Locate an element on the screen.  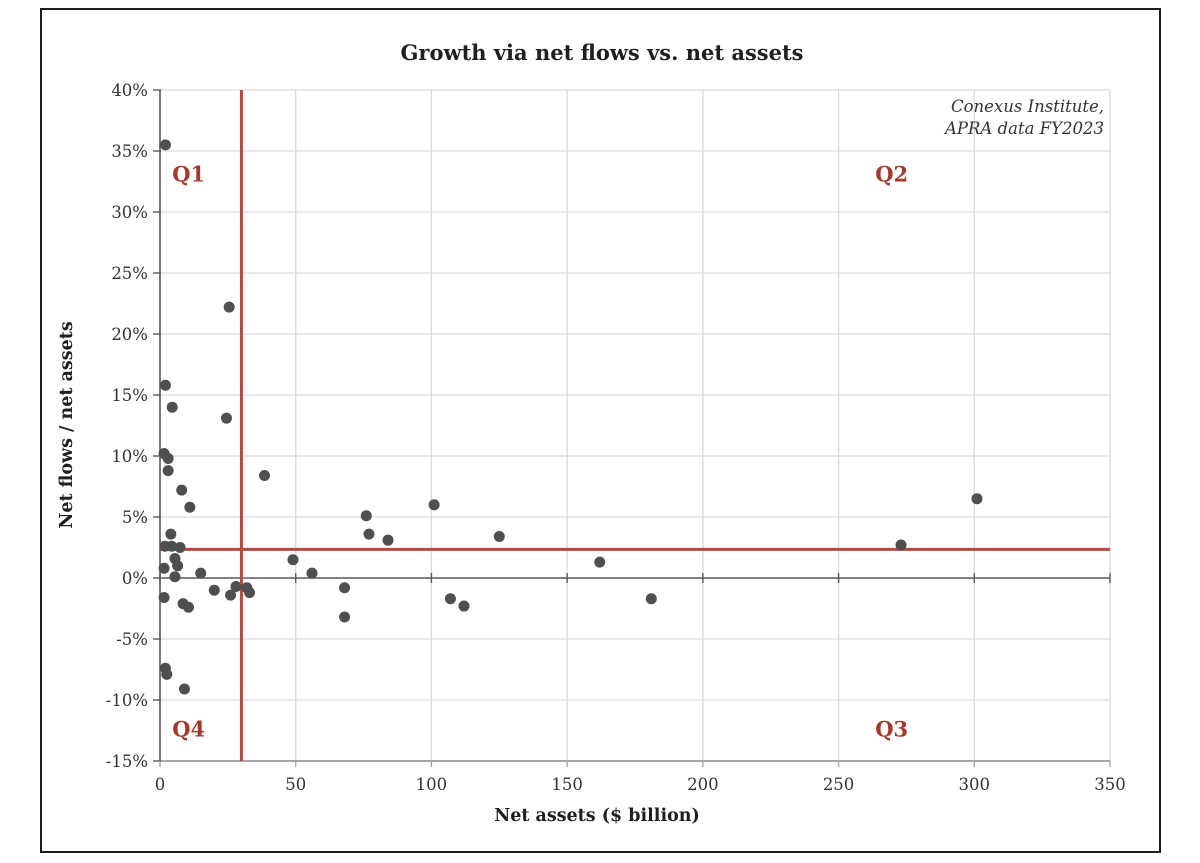
quadrant-label-q4: Q4 is located at coordinates (188, 729).